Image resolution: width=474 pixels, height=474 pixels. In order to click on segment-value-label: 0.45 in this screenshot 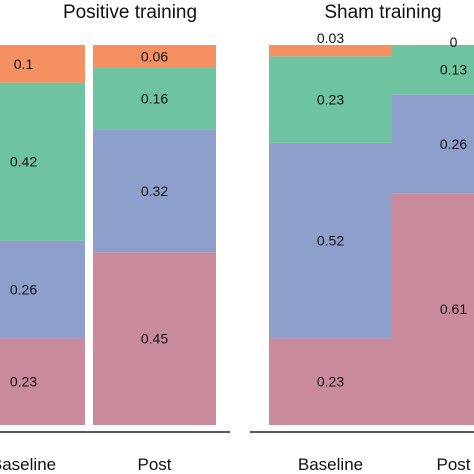, I will do `click(154, 339)`.